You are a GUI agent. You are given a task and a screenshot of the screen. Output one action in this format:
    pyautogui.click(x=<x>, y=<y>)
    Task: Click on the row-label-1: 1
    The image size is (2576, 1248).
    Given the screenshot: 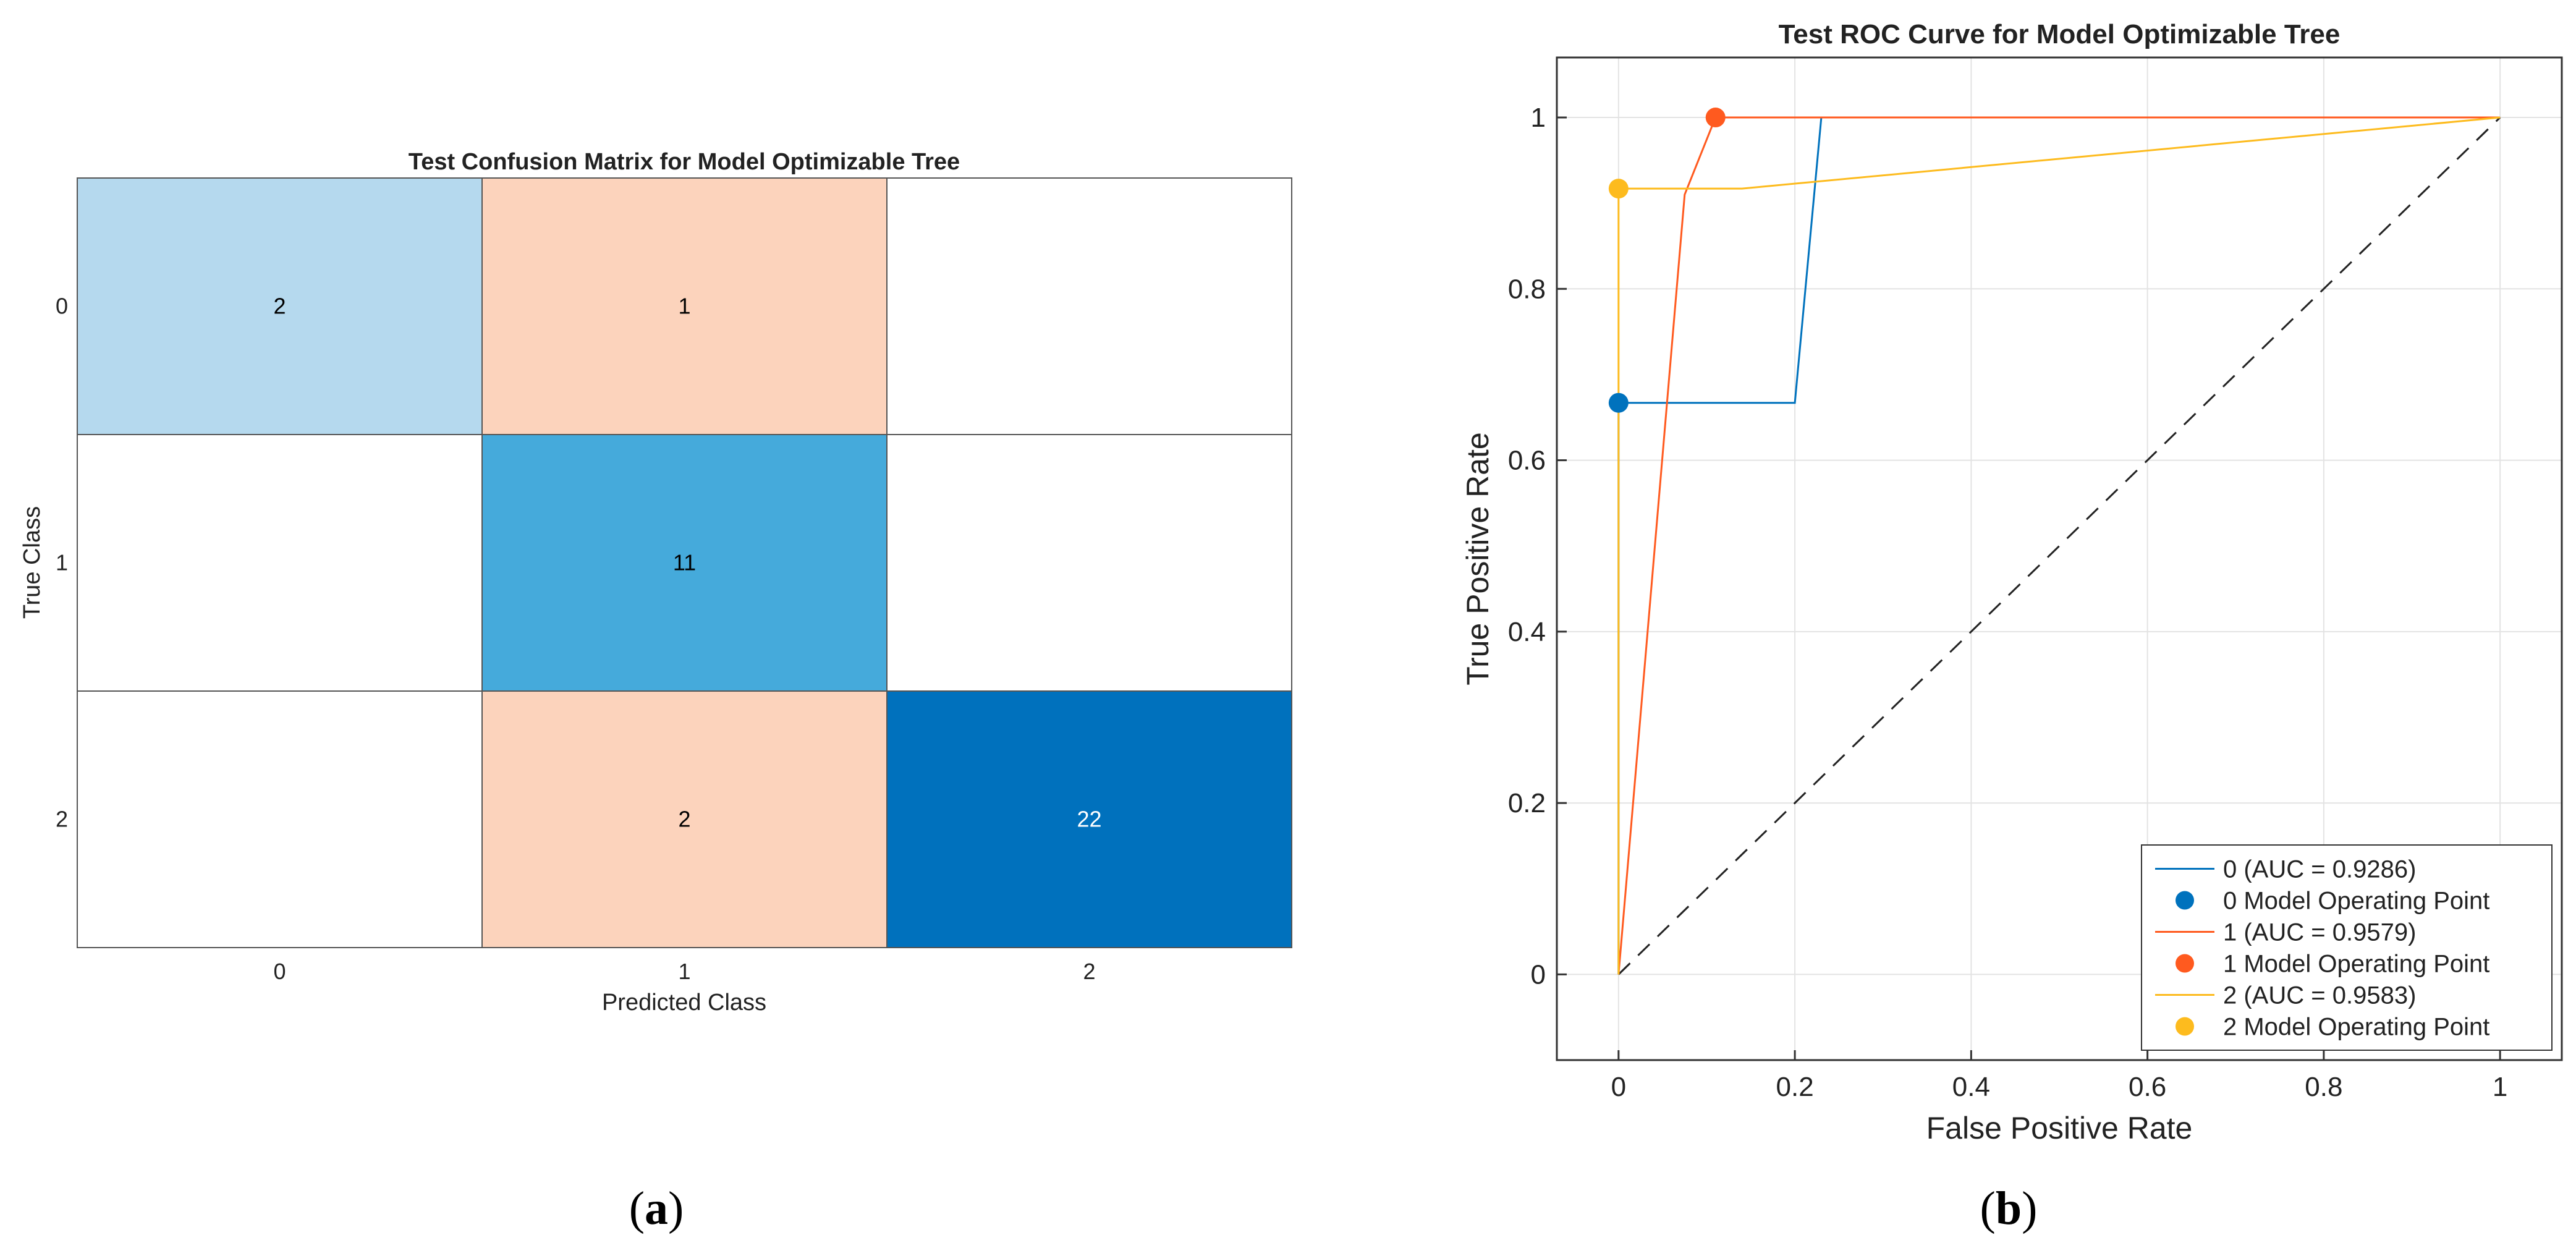 What is the action you would take?
    pyautogui.click(x=62, y=562)
    